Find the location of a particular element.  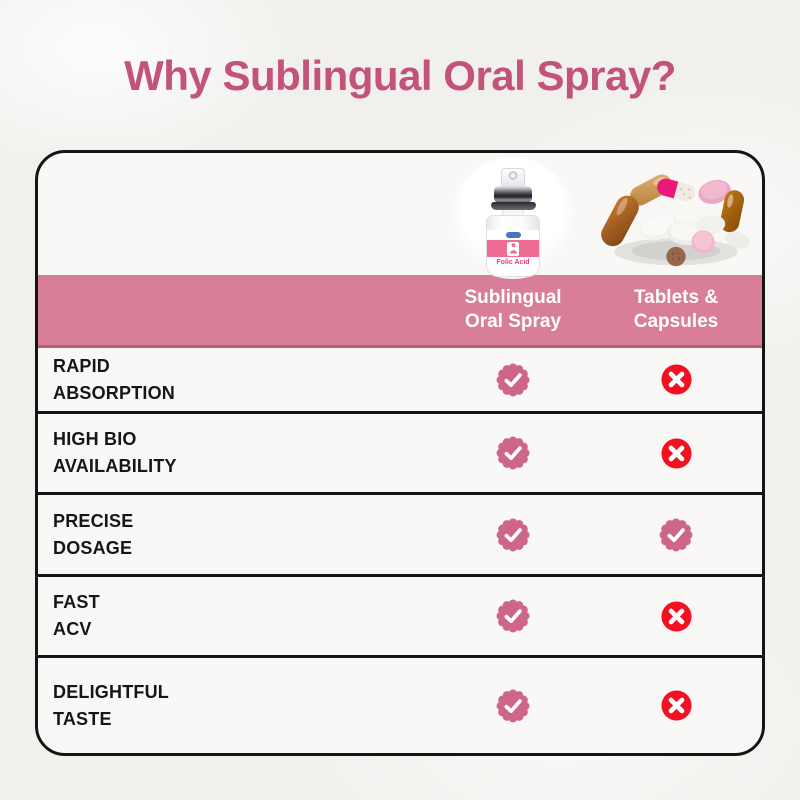

brand-logo-icon is located at coordinates (513, 235).